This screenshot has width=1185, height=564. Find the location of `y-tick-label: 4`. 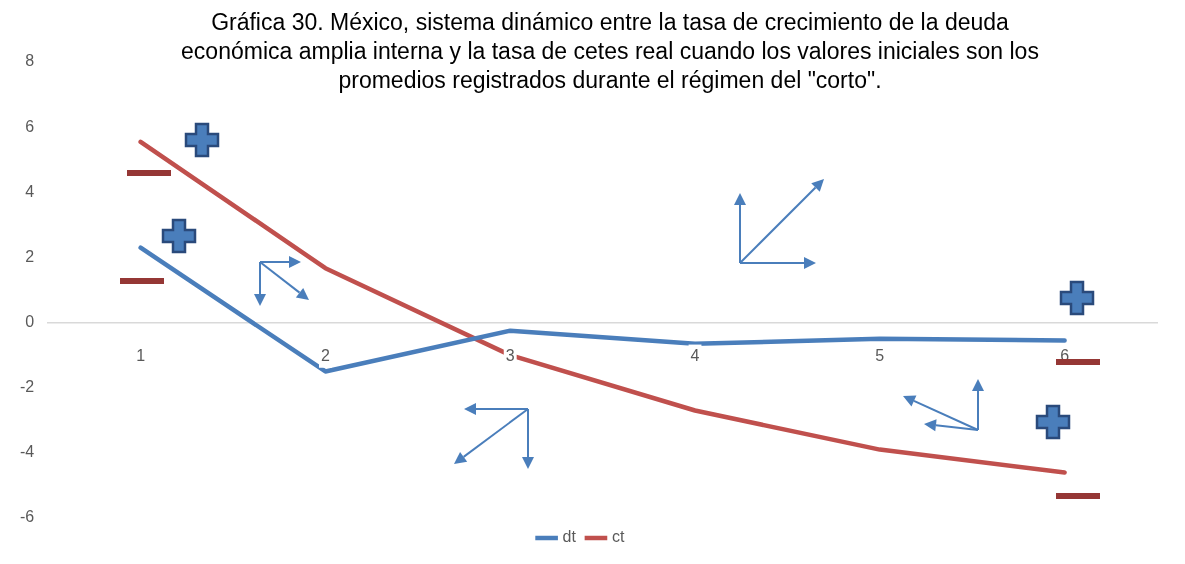

y-tick-label: 4 is located at coordinates (30, 191).